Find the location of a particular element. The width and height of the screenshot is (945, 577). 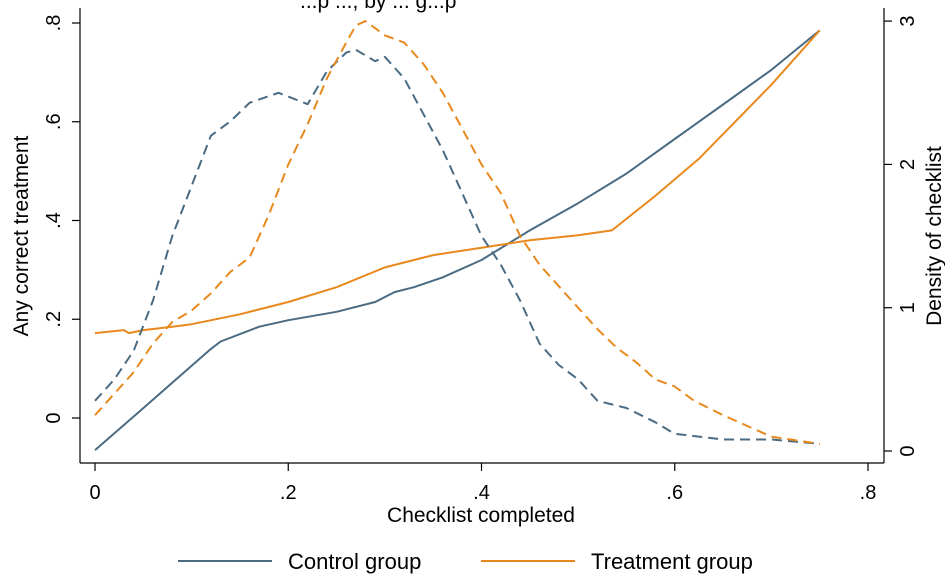

y-right-tick-label: 0 is located at coordinates (908, 450).